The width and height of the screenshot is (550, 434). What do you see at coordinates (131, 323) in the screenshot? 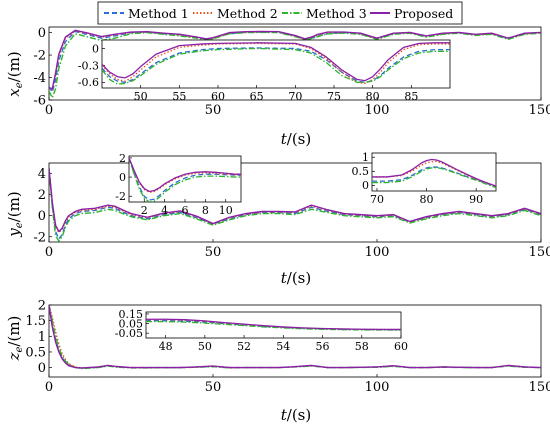
I see `p3-inset-ytick-label: 0.05` at bounding box center [131, 323].